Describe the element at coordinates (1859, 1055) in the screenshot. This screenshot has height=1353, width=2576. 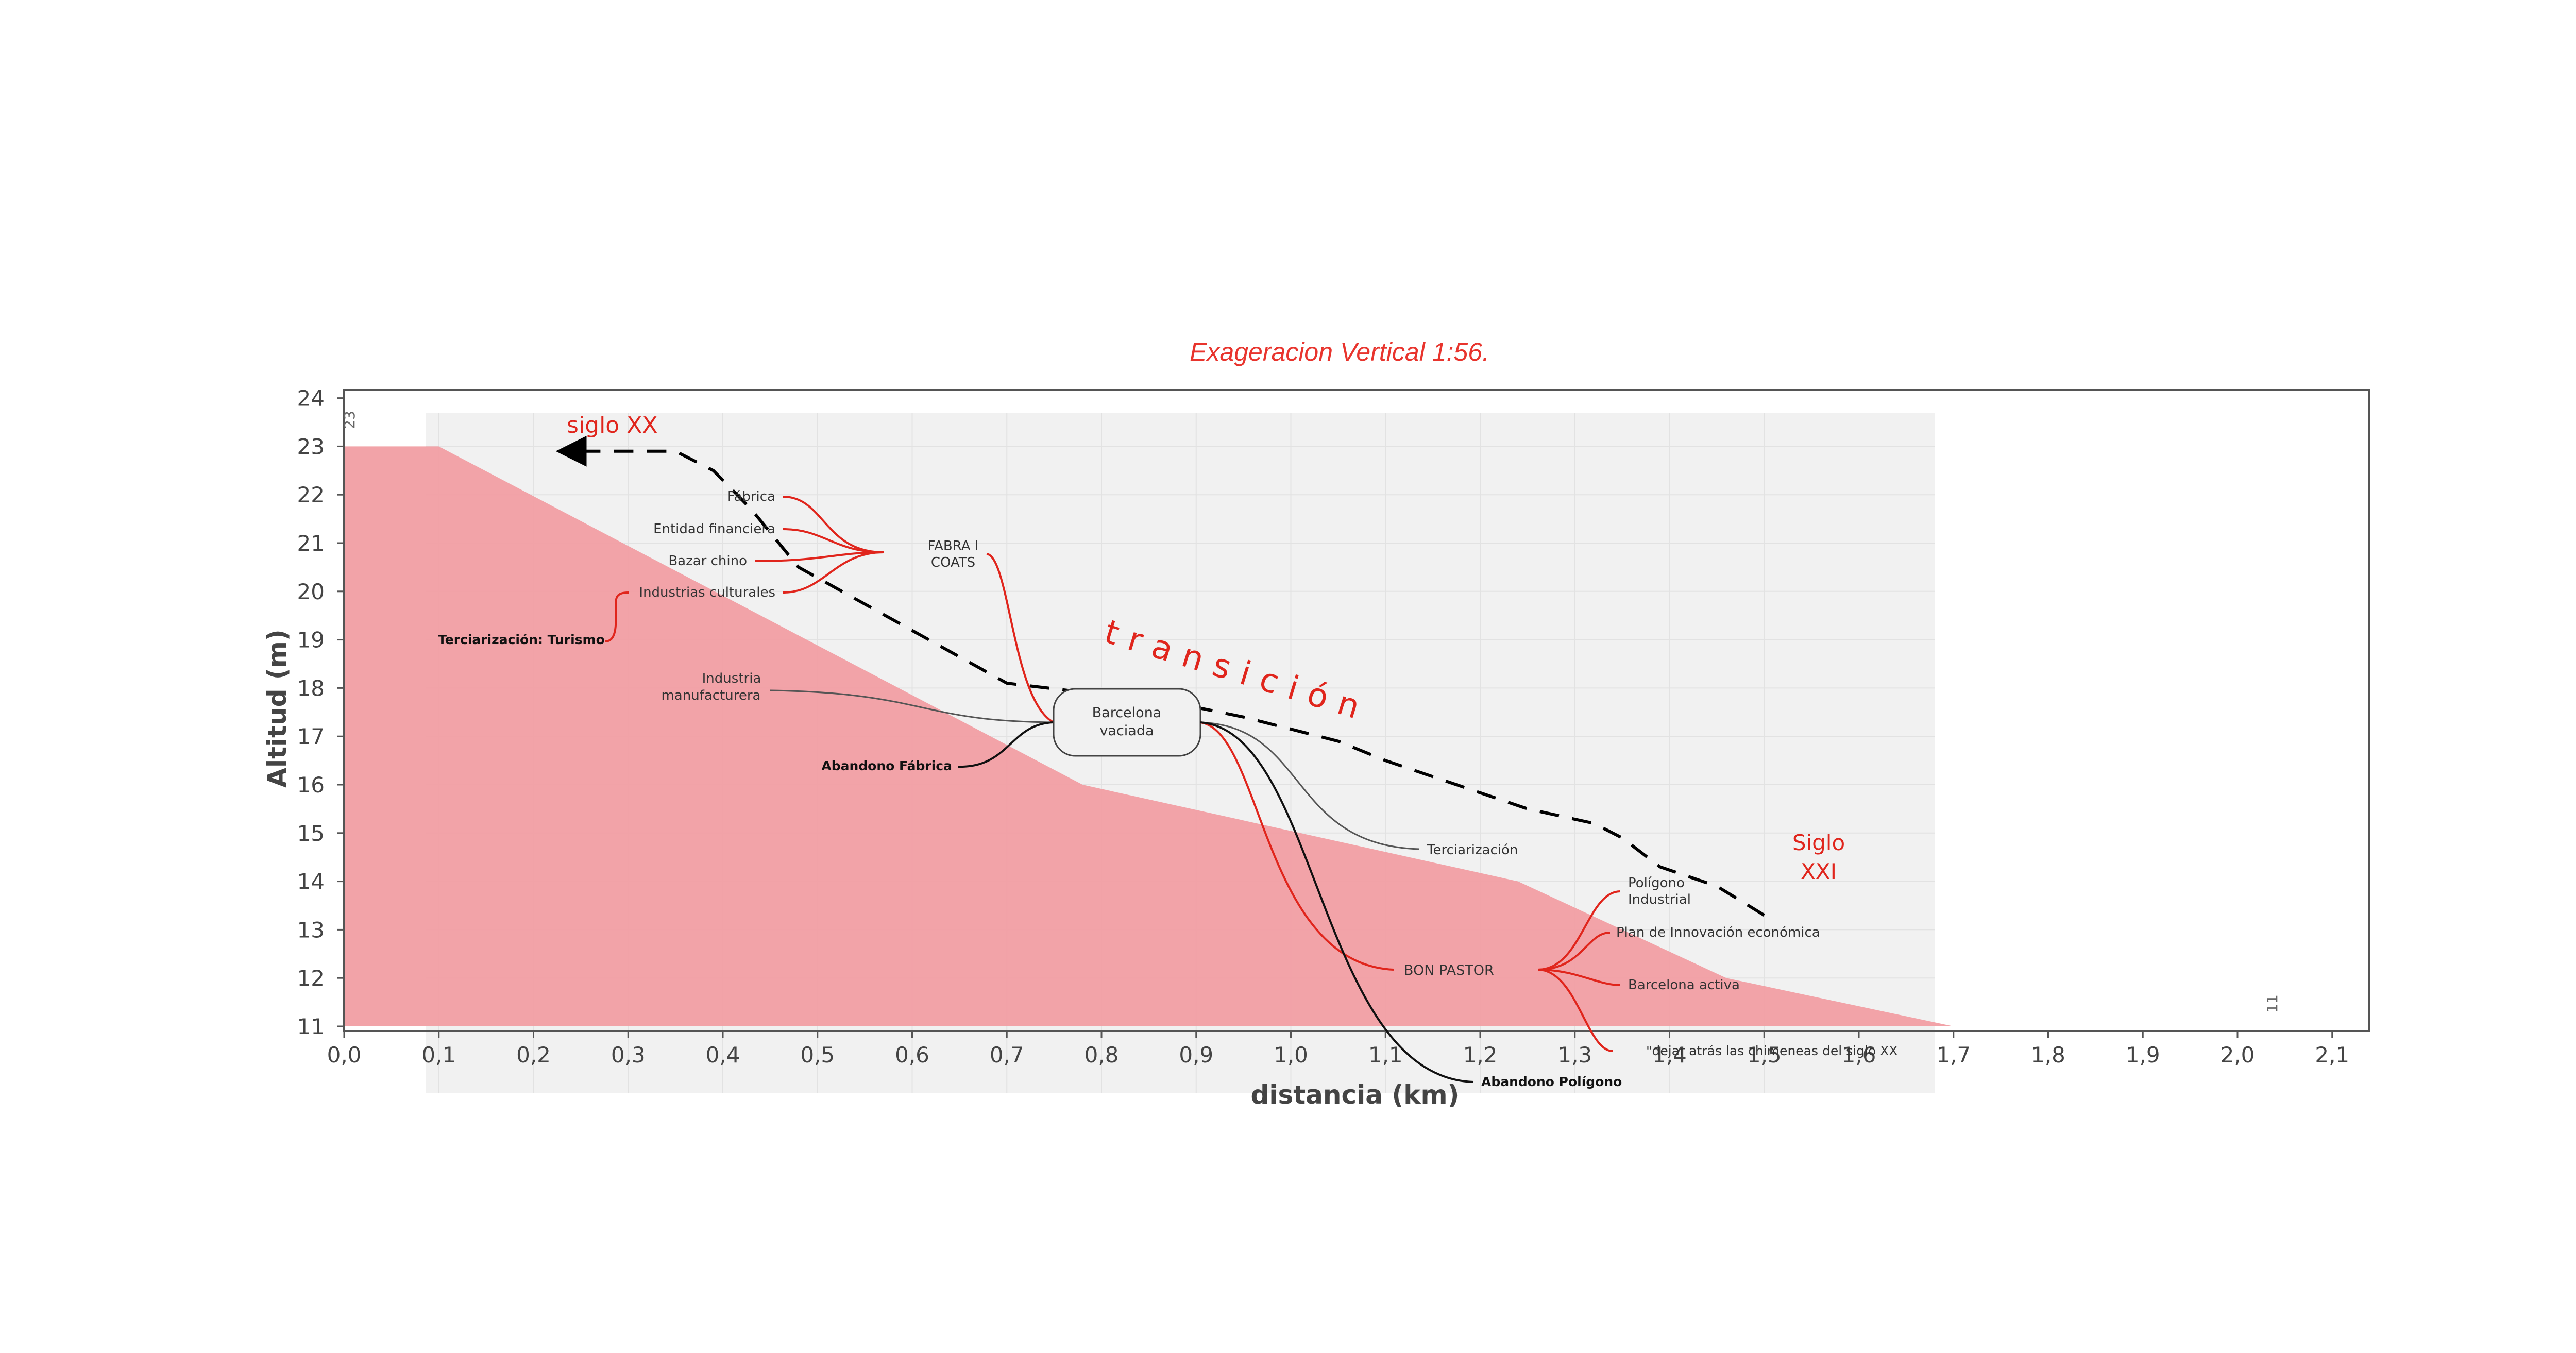
I see `x-tick-label: 1,6` at that location.